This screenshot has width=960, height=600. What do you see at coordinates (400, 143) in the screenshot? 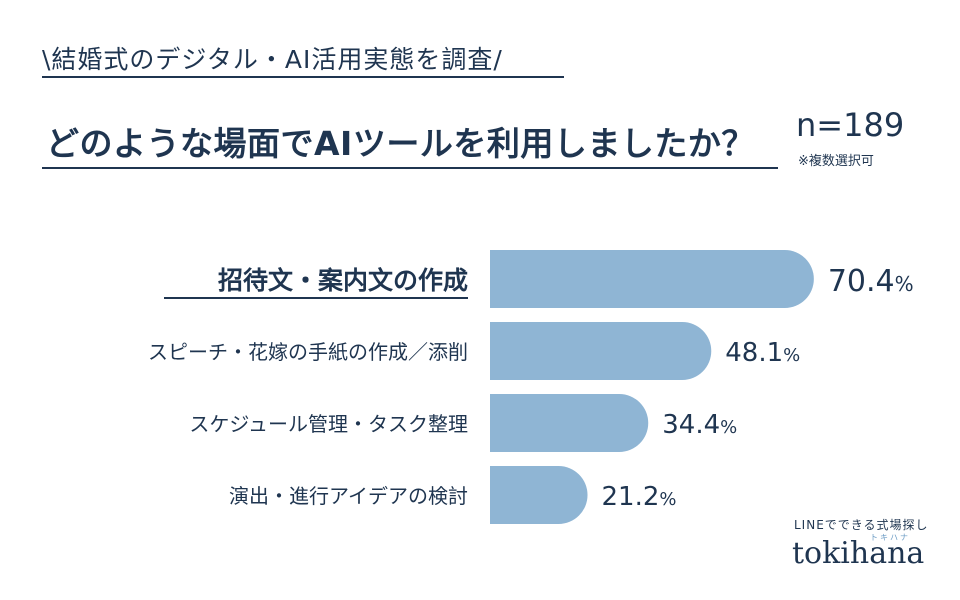
I see `chart-title: どのような場面でAIツールを利用しましたか？` at bounding box center [400, 143].